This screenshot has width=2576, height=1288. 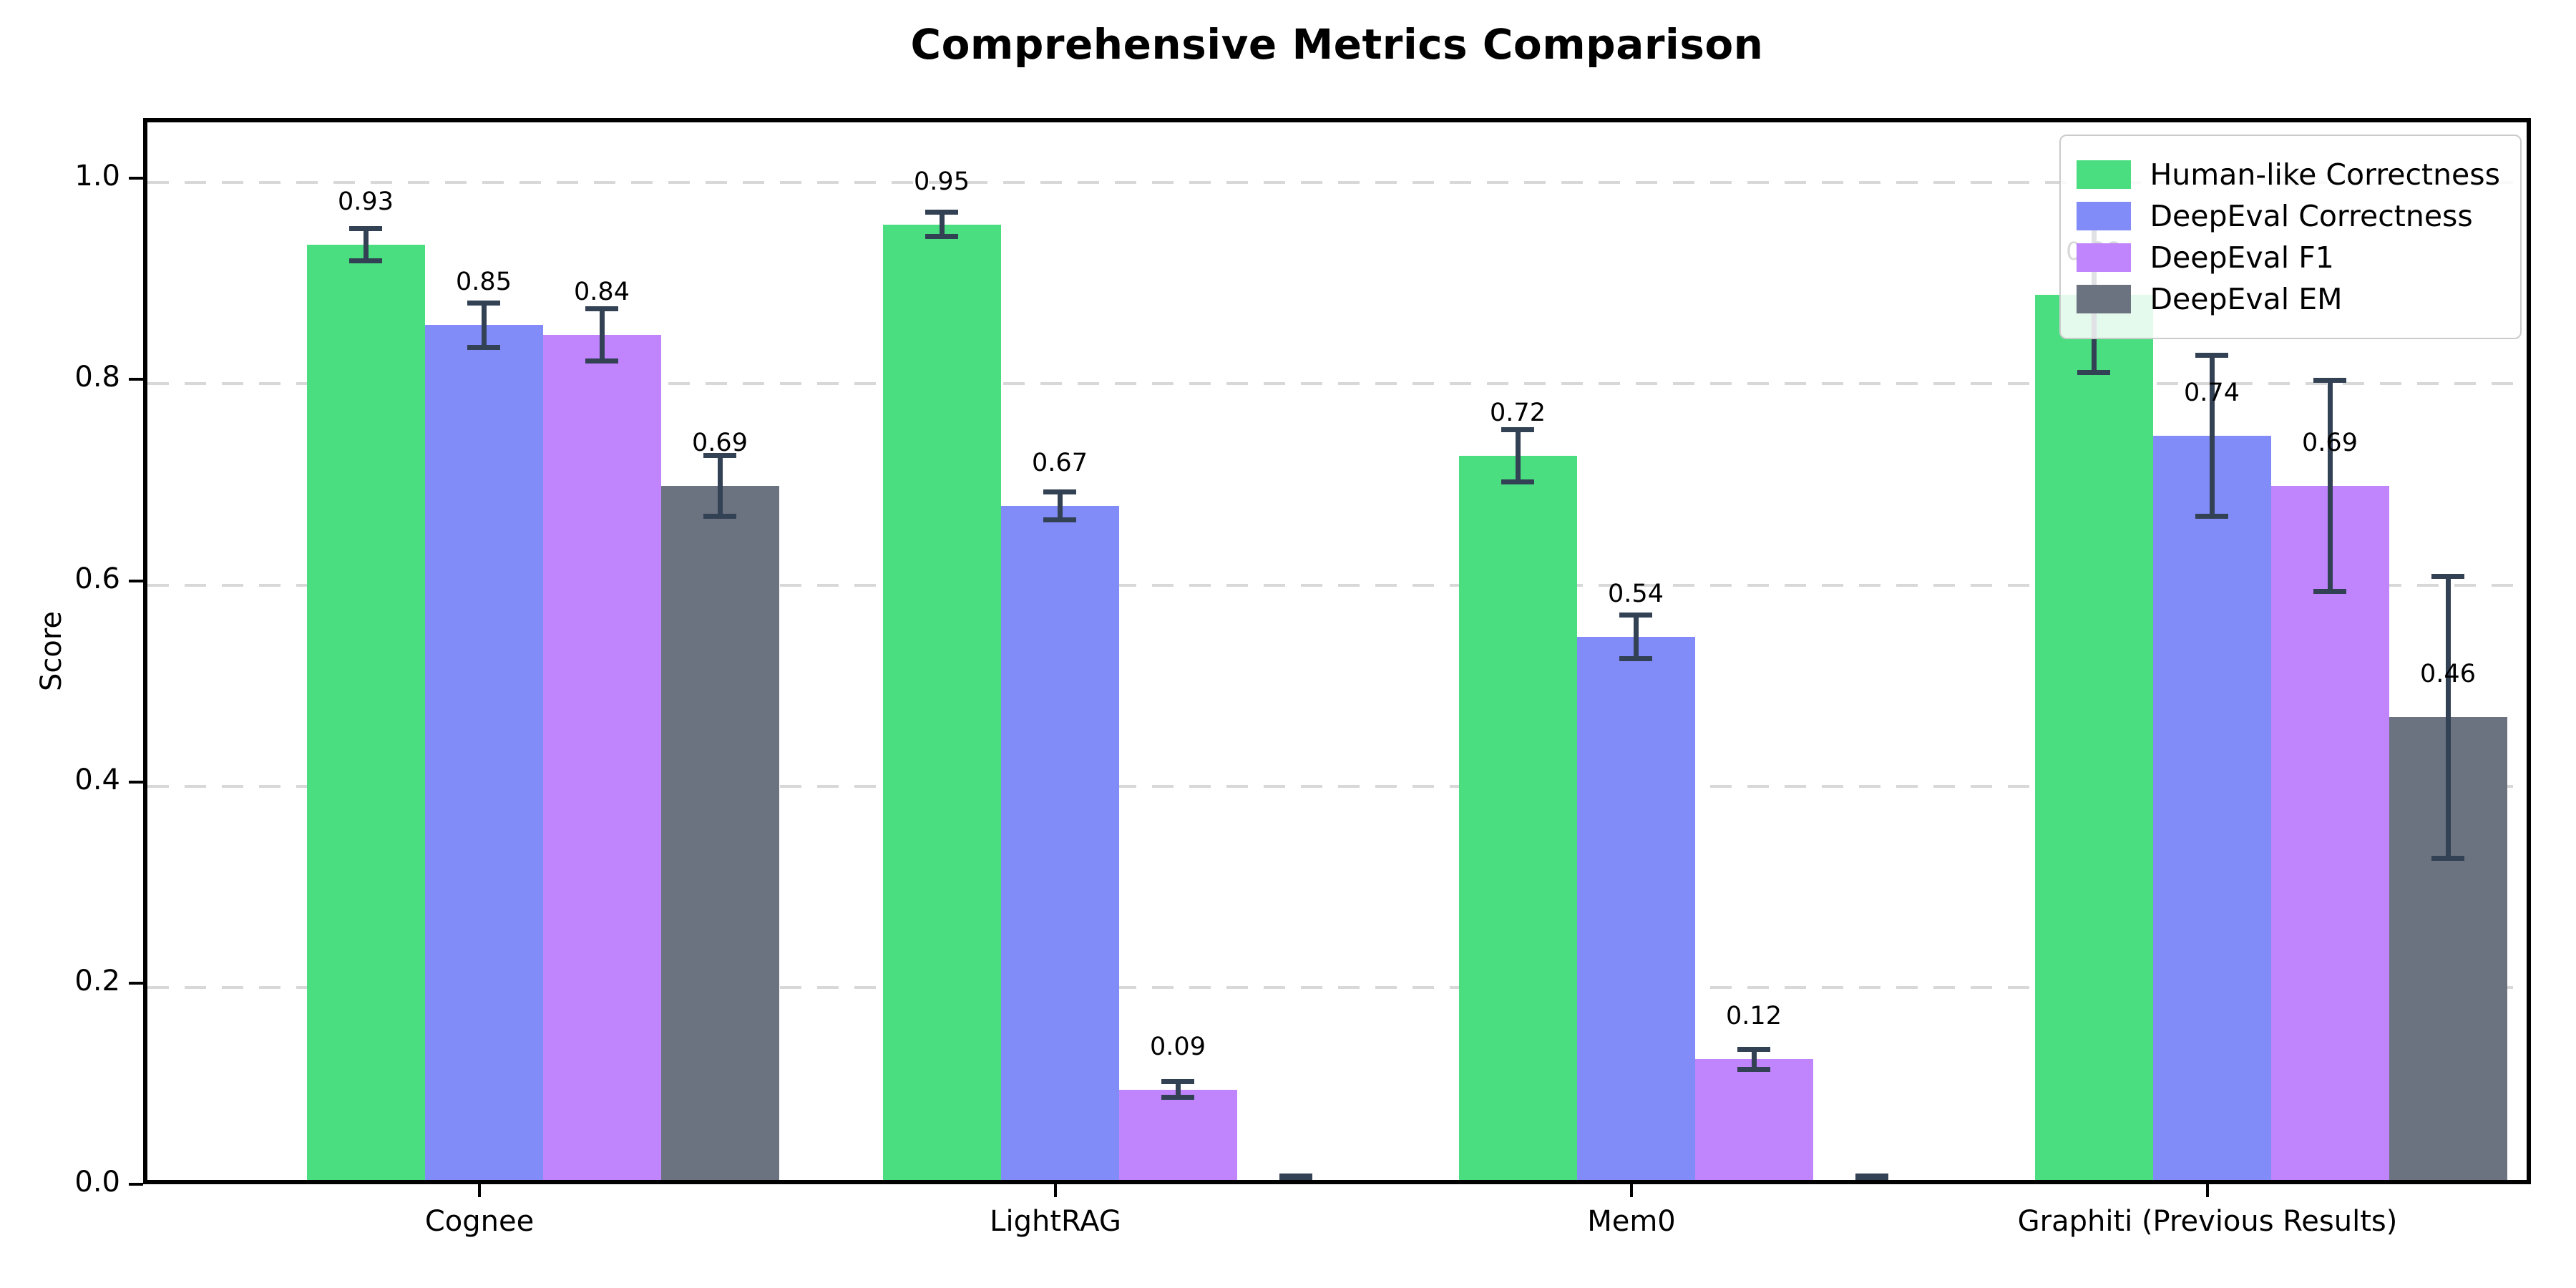 I want to click on bar-value-label: 0.72, so click(x=1518, y=412).